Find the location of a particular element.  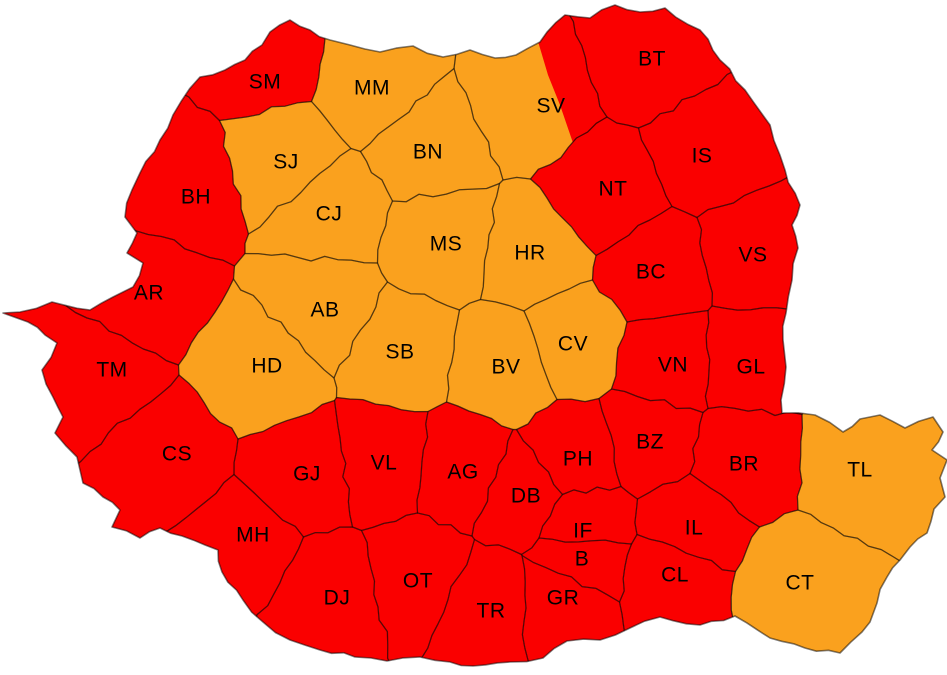

county-bt-label: BT is located at coordinates (652, 59).